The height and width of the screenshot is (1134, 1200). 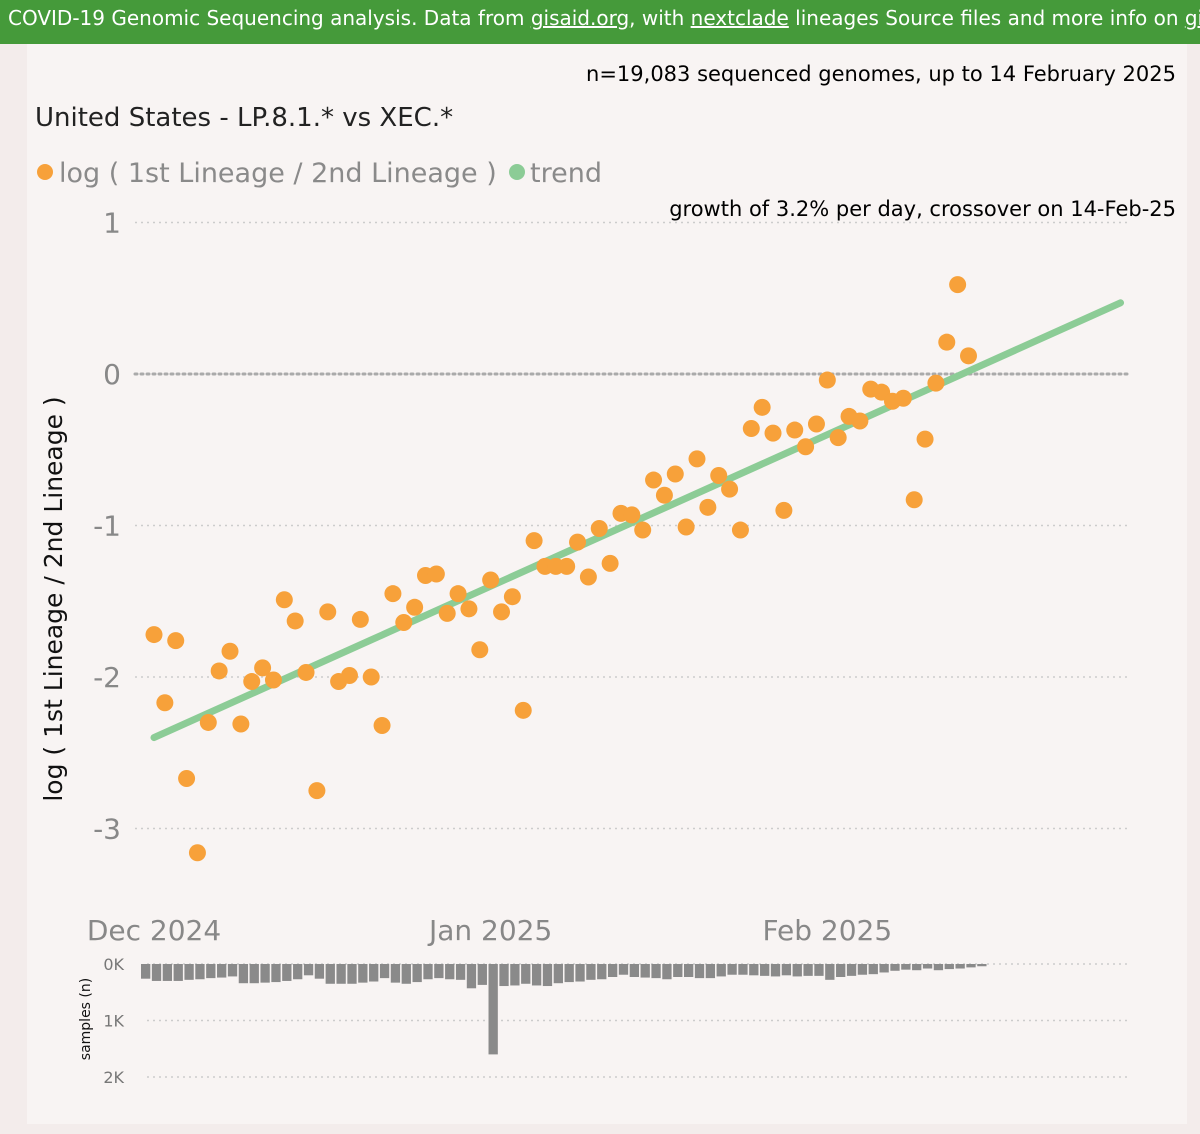 What do you see at coordinates (107, 526) in the screenshot?
I see `y-tick-label: -1` at bounding box center [107, 526].